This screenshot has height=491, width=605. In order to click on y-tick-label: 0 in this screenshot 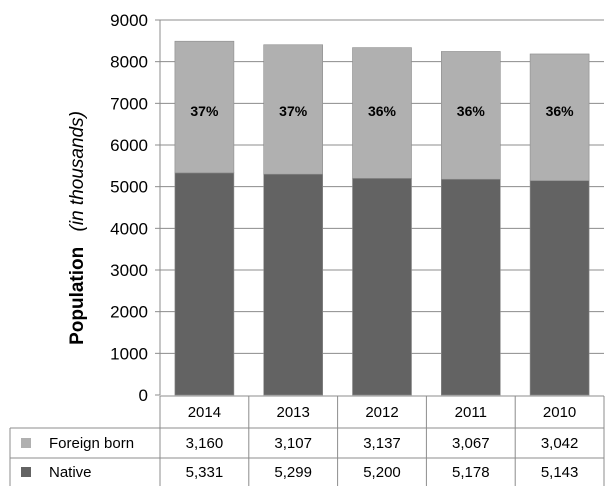, I will do `click(143, 395)`.